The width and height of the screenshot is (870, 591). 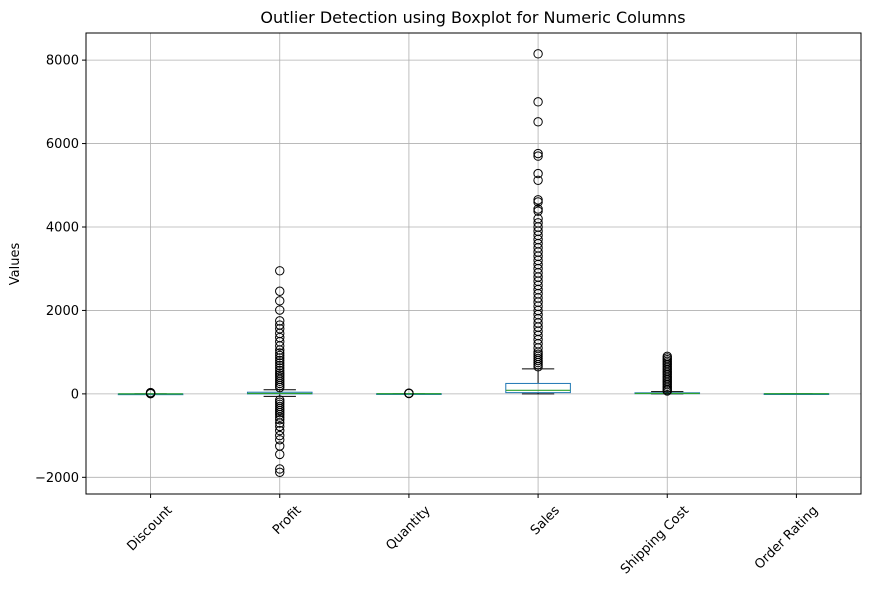 I want to click on x-tick-label: Discount, so click(x=149, y=528).